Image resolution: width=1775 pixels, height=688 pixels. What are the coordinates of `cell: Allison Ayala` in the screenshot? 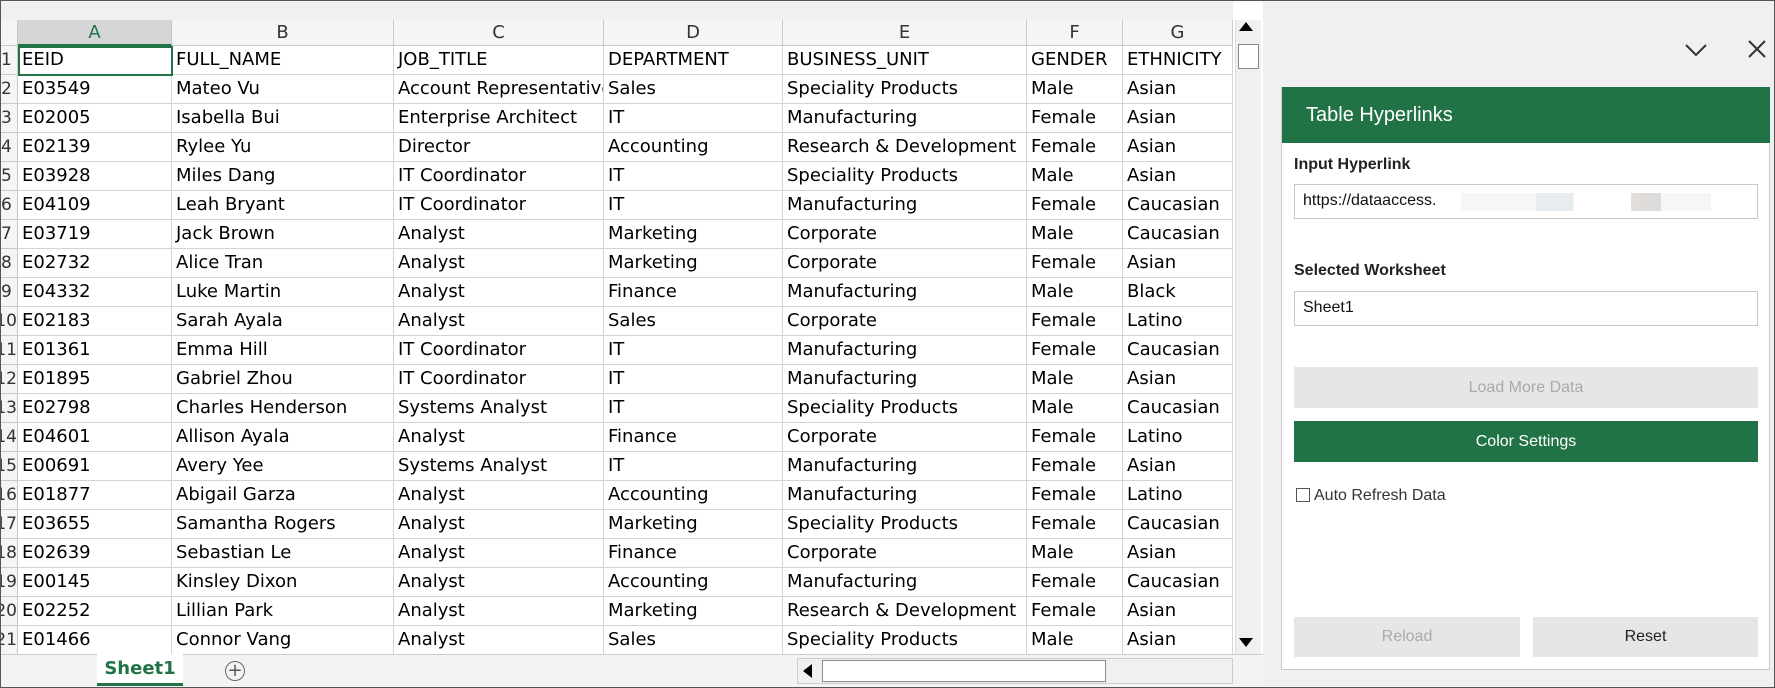 It's located at (283, 437).